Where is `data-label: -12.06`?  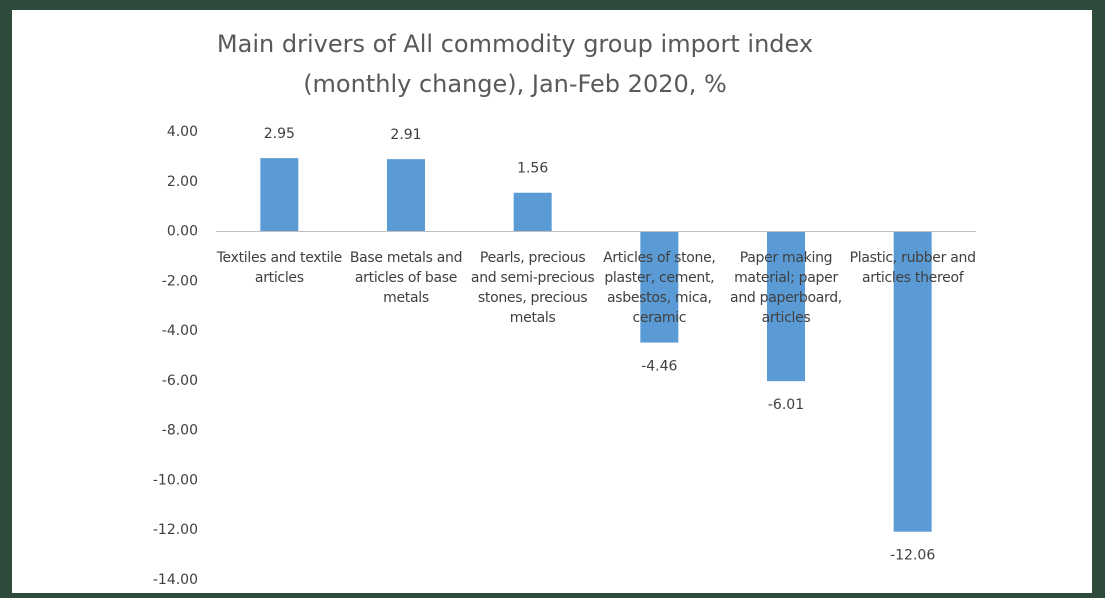
data-label: -12.06 is located at coordinates (912, 556).